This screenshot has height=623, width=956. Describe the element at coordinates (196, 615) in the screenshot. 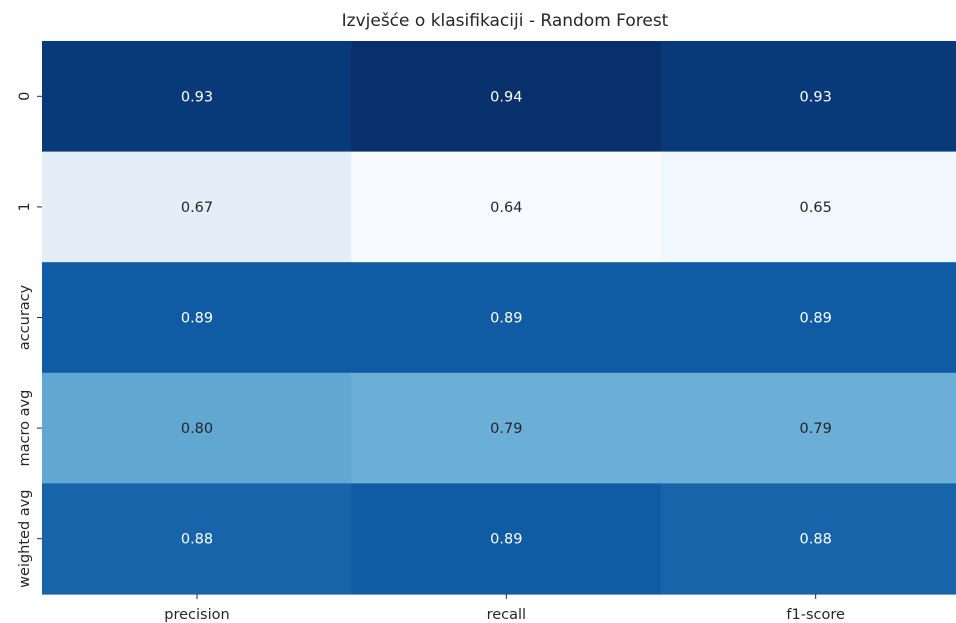

I see `x-tick-label: precision` at that location.